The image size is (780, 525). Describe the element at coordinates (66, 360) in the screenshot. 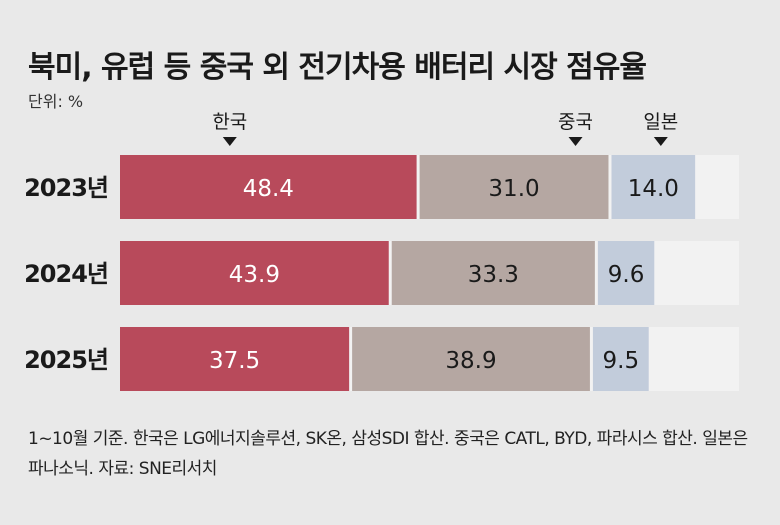

I see `category-label: 2025년` at that location.